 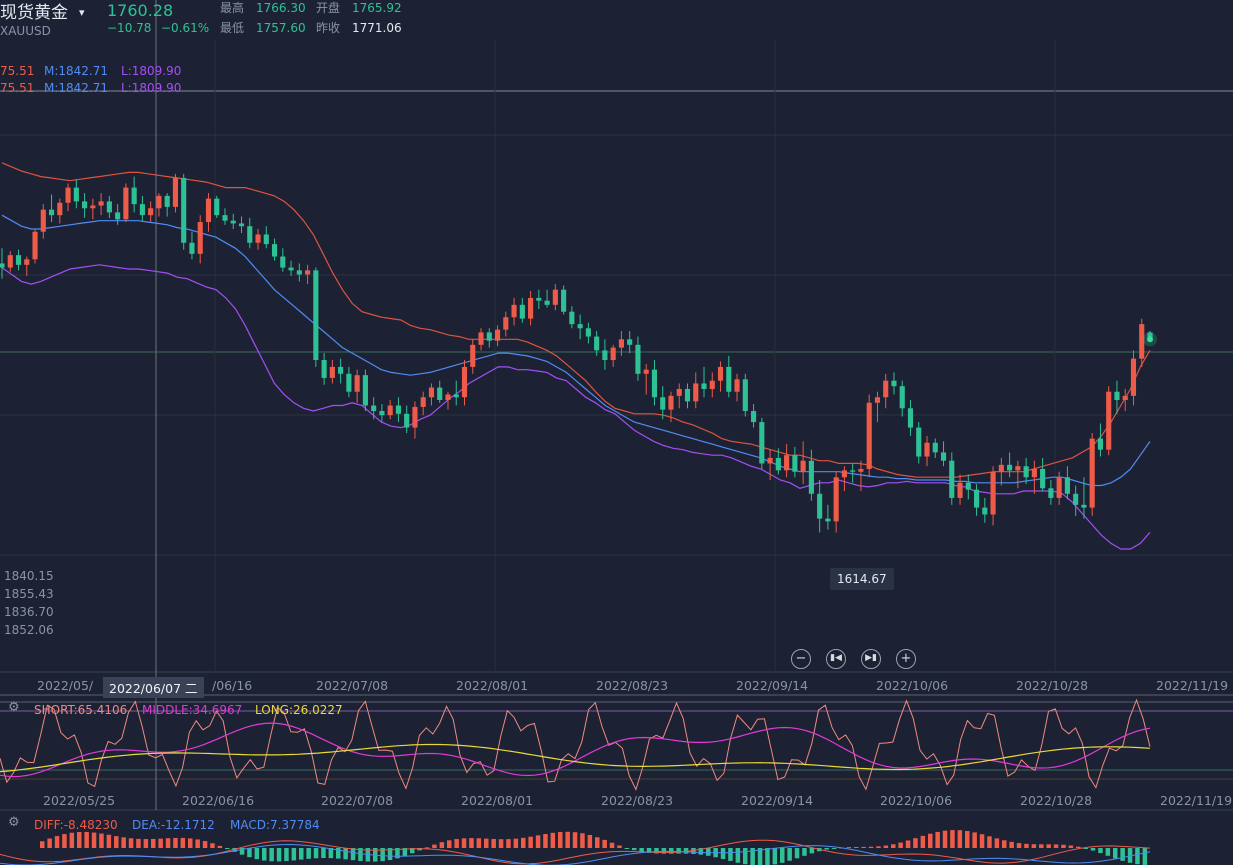 What do you see at coordinates (836, 659) in the screenshot?
I see `skip-back-icon: ▮◀` at bounding box center [836, 659].